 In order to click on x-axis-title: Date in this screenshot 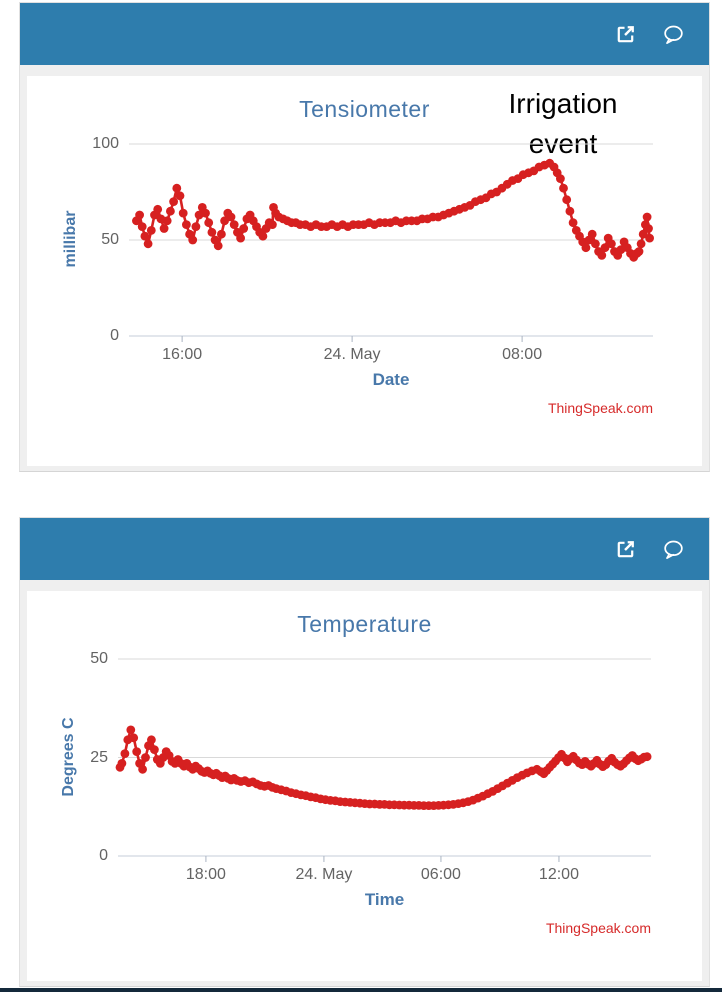, I will do `click(391, 379)`.